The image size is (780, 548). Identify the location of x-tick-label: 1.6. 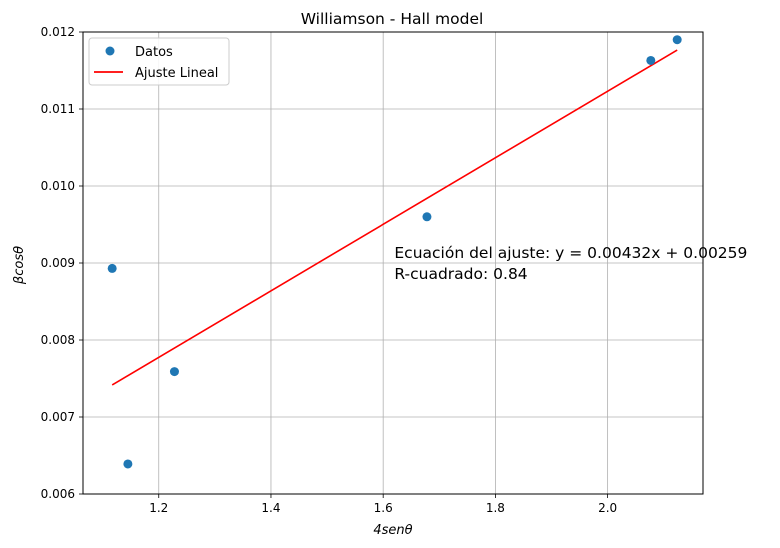
(383, 508).